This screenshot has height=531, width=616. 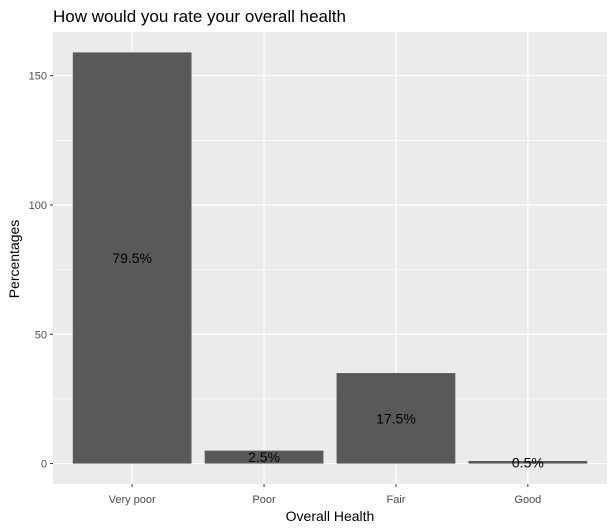 I want to click on data-label: 17.5%, so click(x=396, y=418).